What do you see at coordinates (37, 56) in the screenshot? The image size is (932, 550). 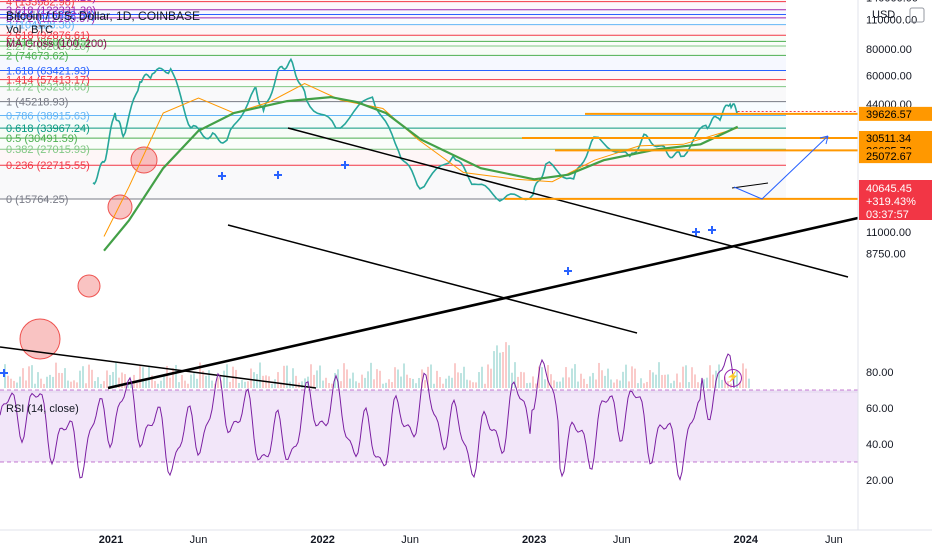 I see `fib-label: 2 (74673.62)` at bounding box center [37, 56].